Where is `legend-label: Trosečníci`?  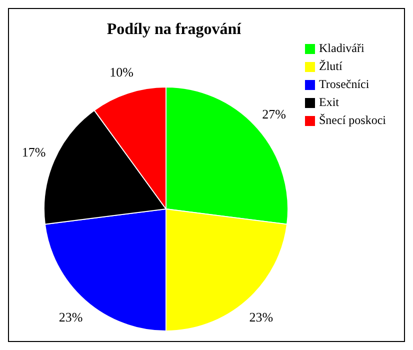 legend-label: Trosečníci is located at coordinates (344, 84).